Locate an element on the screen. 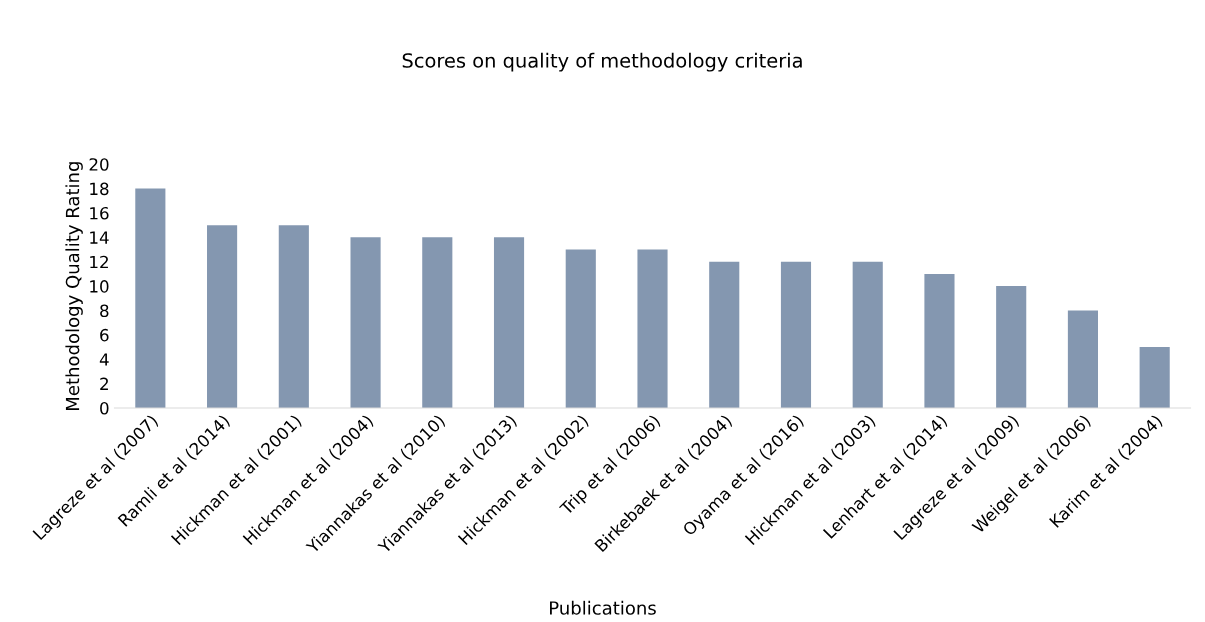 The image size is (1205, 622). y-tick-label: 0 is located at coordinates (104, 408).